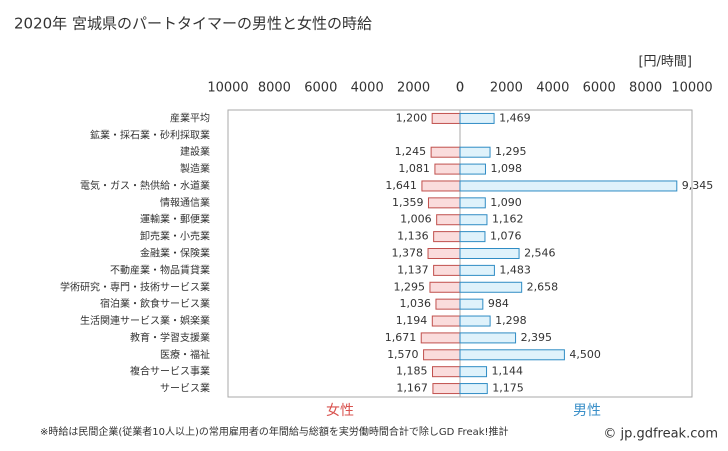 This screenshot has height=451, width=728. What do you see at coordinates (160, 269) in the screenshot?
I see `category-label: 不動産業・物品賃貸業` at bounding box center [160, 269].